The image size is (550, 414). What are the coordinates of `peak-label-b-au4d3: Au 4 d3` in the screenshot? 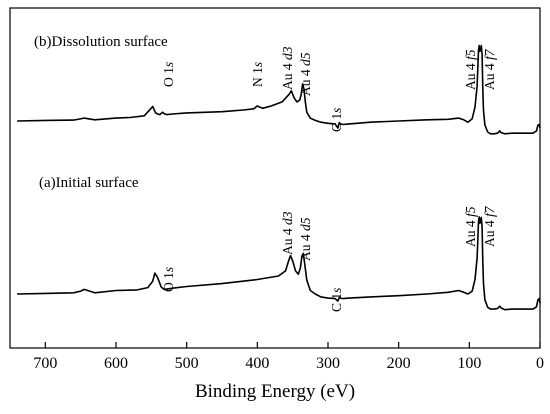 It's located at (287, 68).